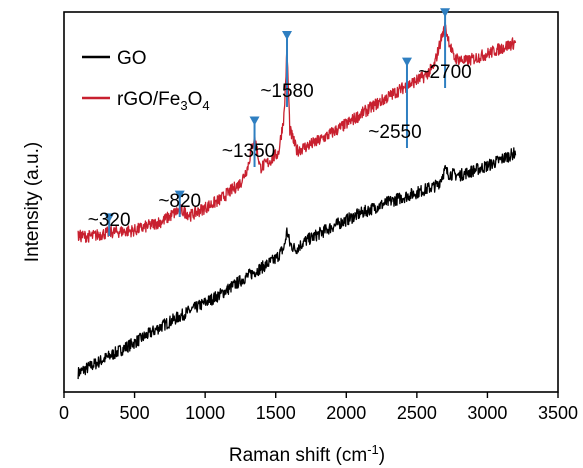 This screenshot has width=583, height=468. I want to click on x-tick-label: 3500, so click(558, 413).